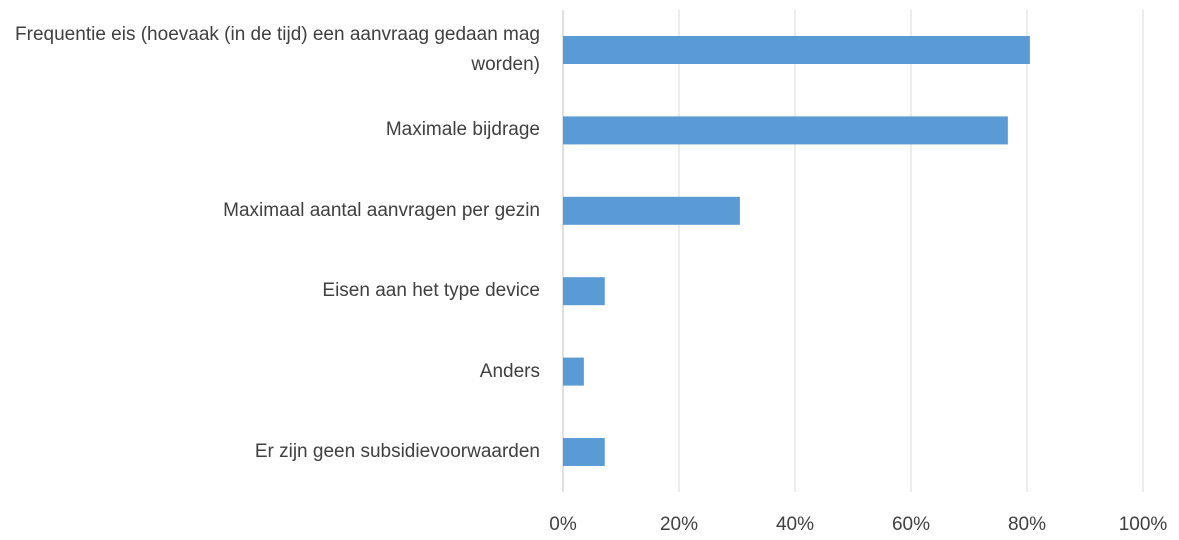 Image resolution: width=1179 pixels, height=540 pixels. Describe the element at coordinates (1027, 524) in the screenshot. I see `x-tick-label: 80%` at that location.